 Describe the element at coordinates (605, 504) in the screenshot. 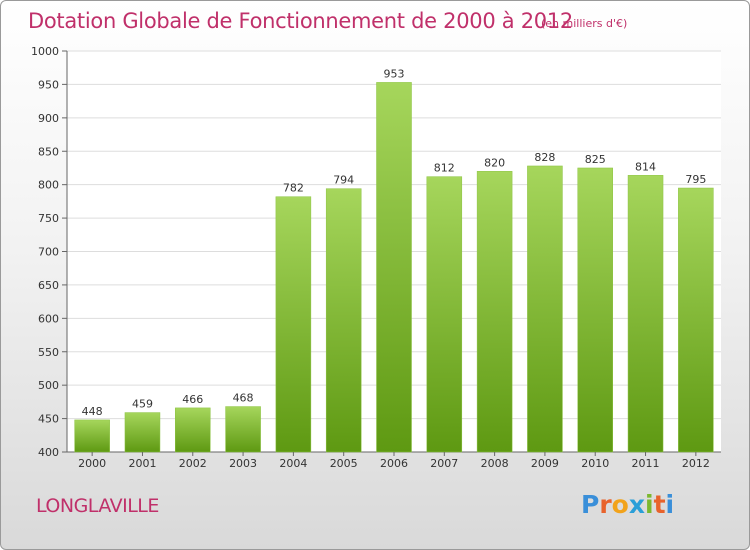

I see `logo-letter: r` at that location.